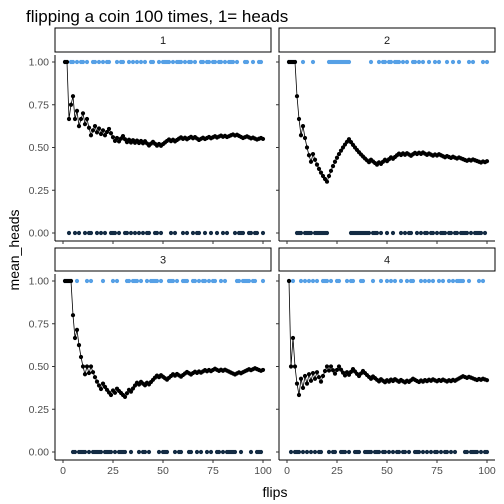  Describe the element at coordinates (39, 191) in the screenshot. I see `y-tick-label: 0.25` at that location.